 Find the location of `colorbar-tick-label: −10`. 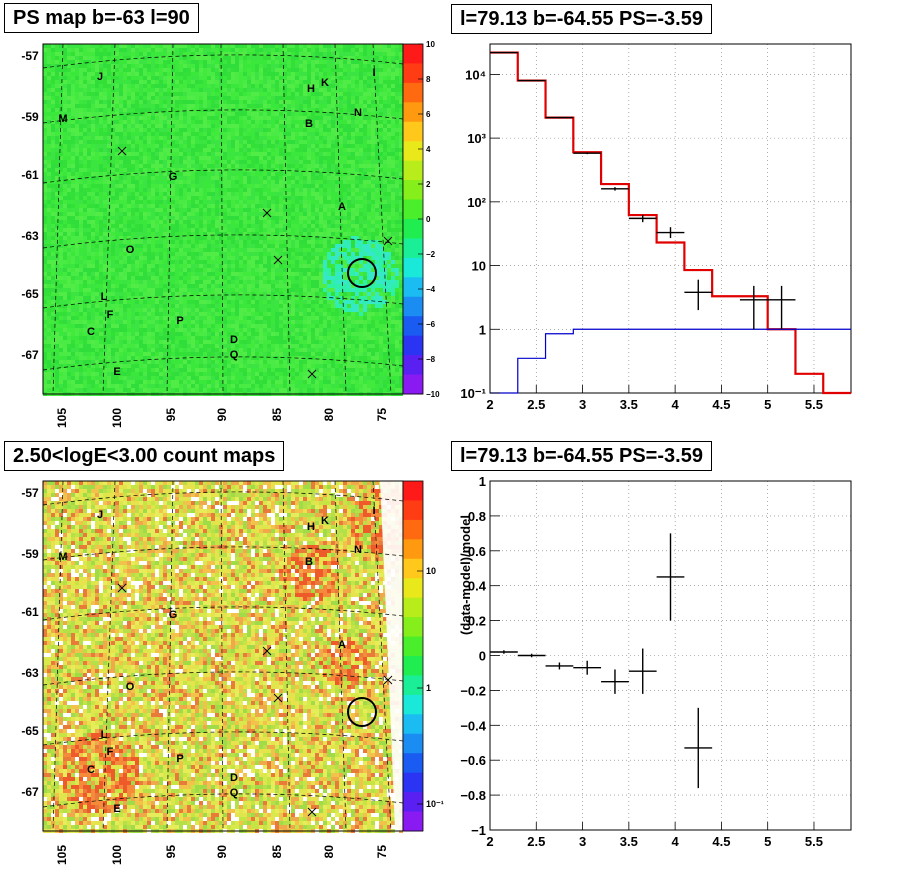

colorbar-tick-label: −10 is located at coordinates (433, 394).